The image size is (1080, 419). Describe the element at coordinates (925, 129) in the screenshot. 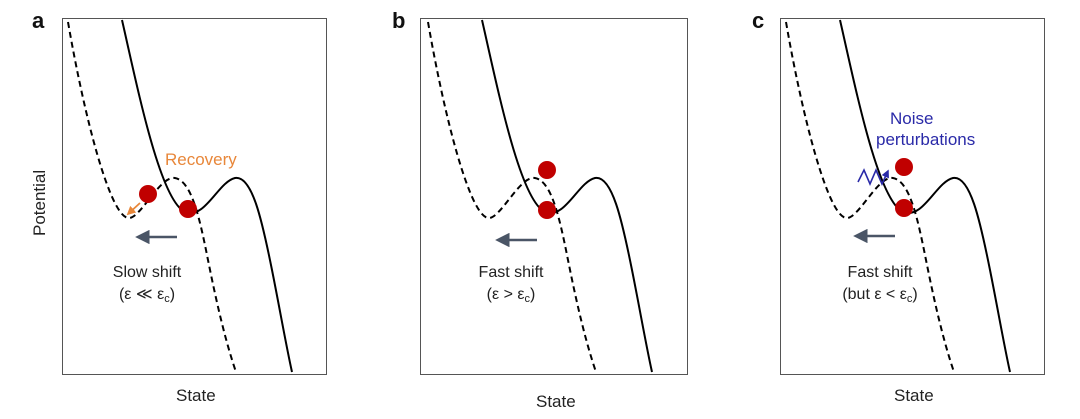

I see `noise-perturbations-label: Noise perturbations` at that location.